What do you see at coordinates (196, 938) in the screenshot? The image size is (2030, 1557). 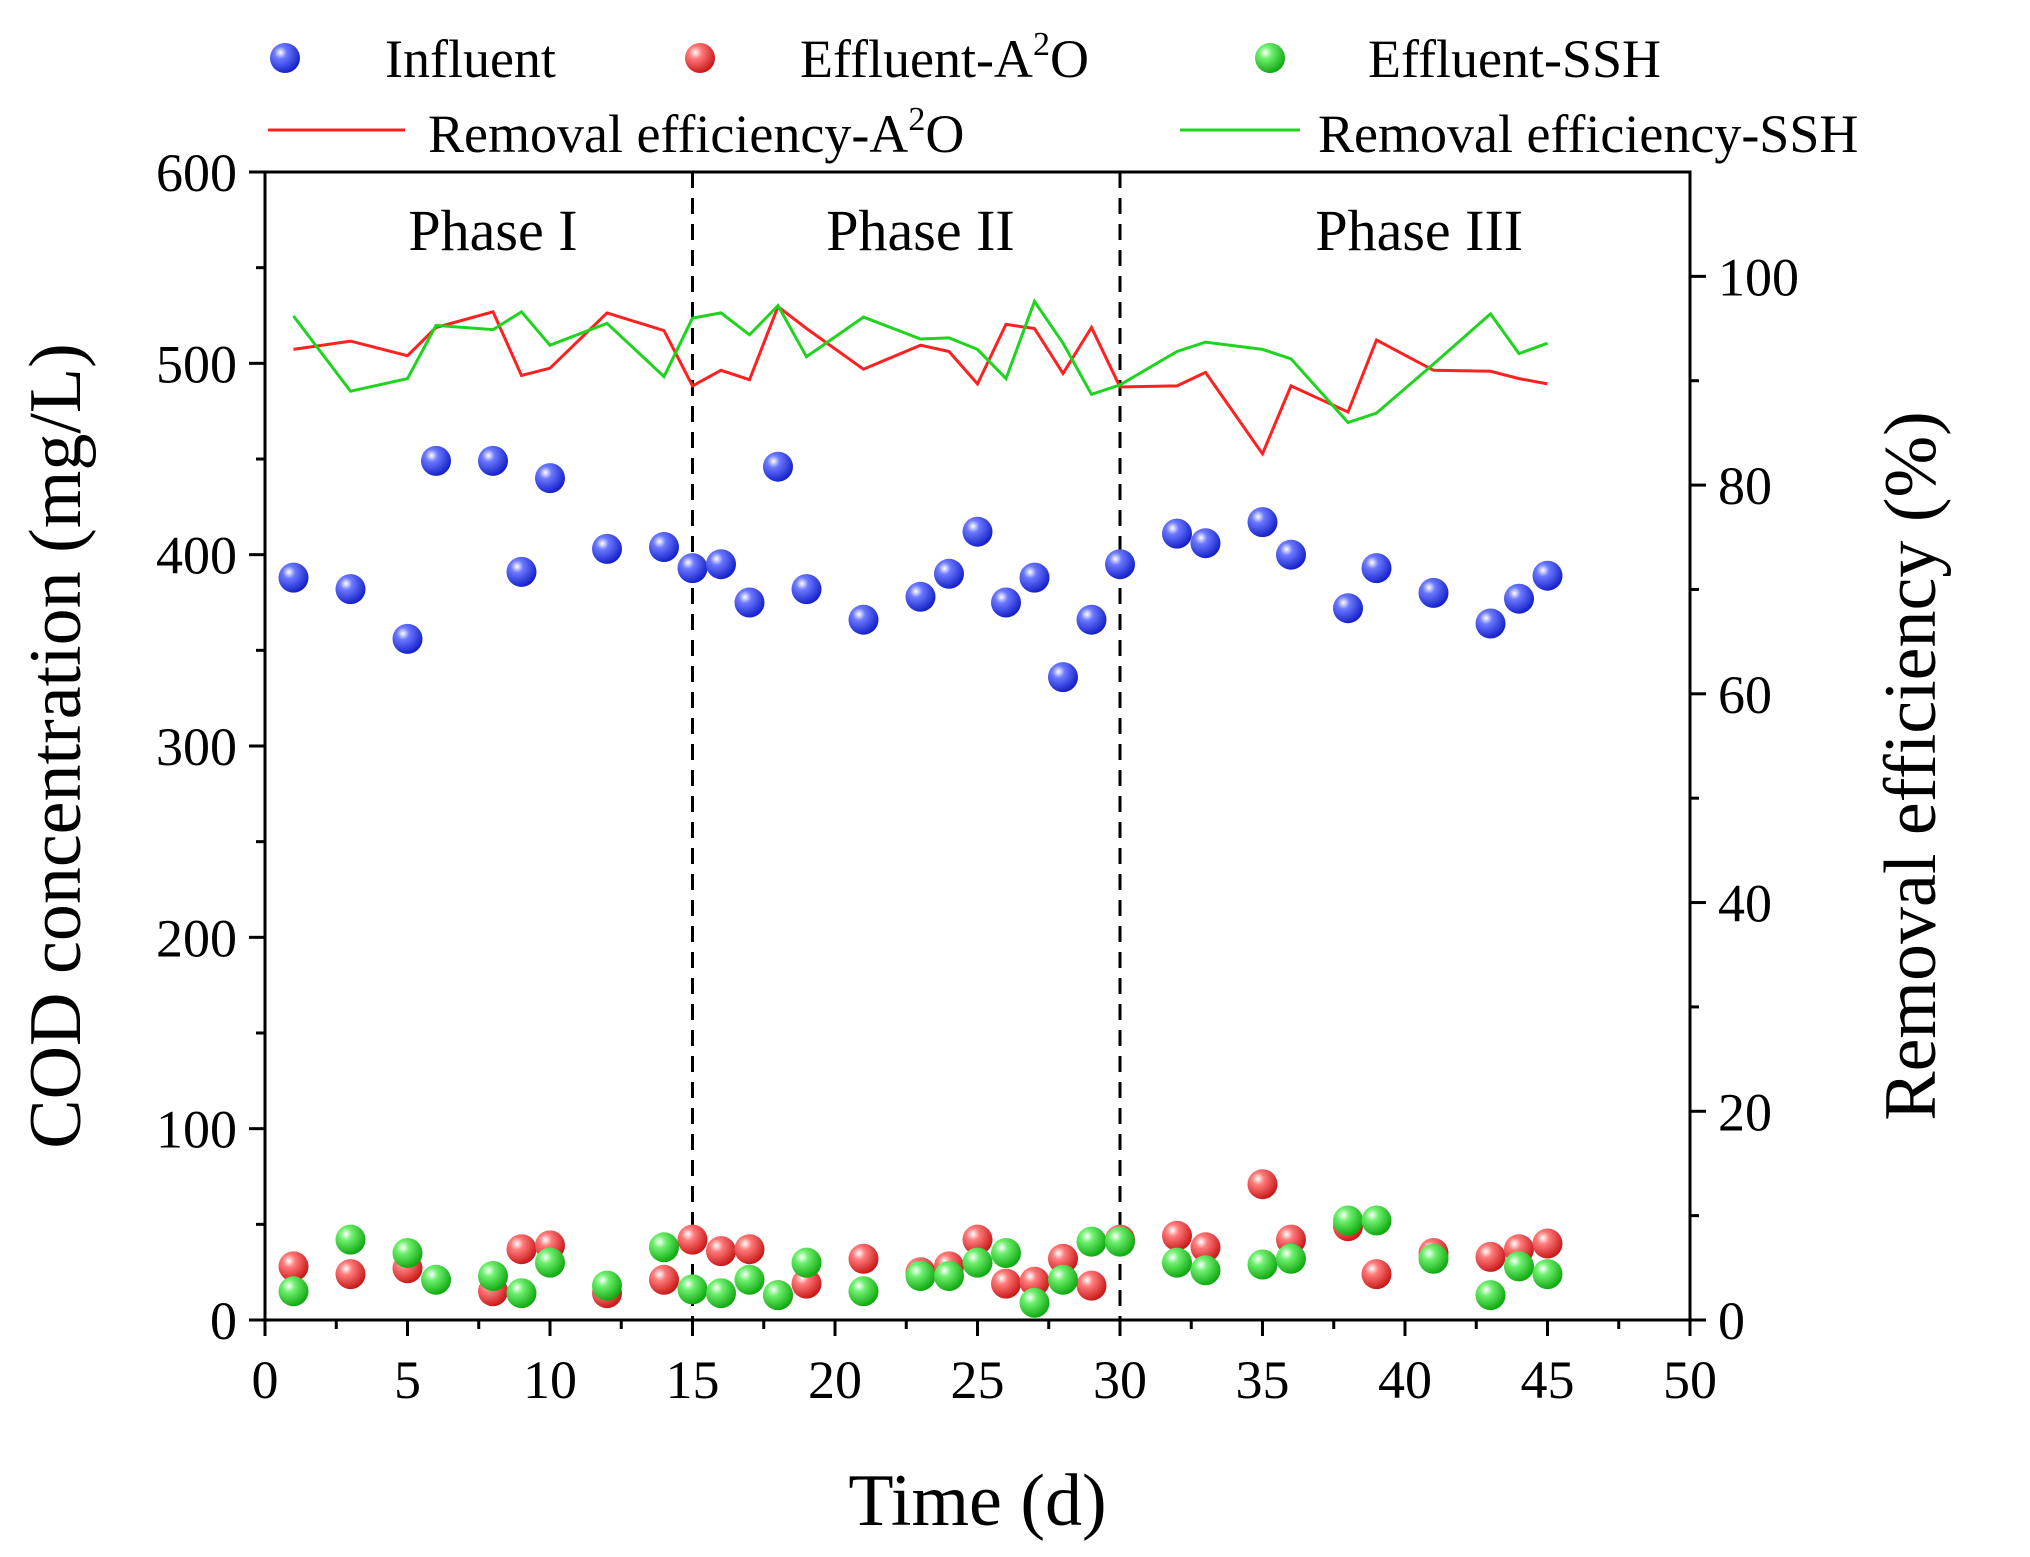 I see `y-left-tick-label: 200` at bounding box center [196, 938].